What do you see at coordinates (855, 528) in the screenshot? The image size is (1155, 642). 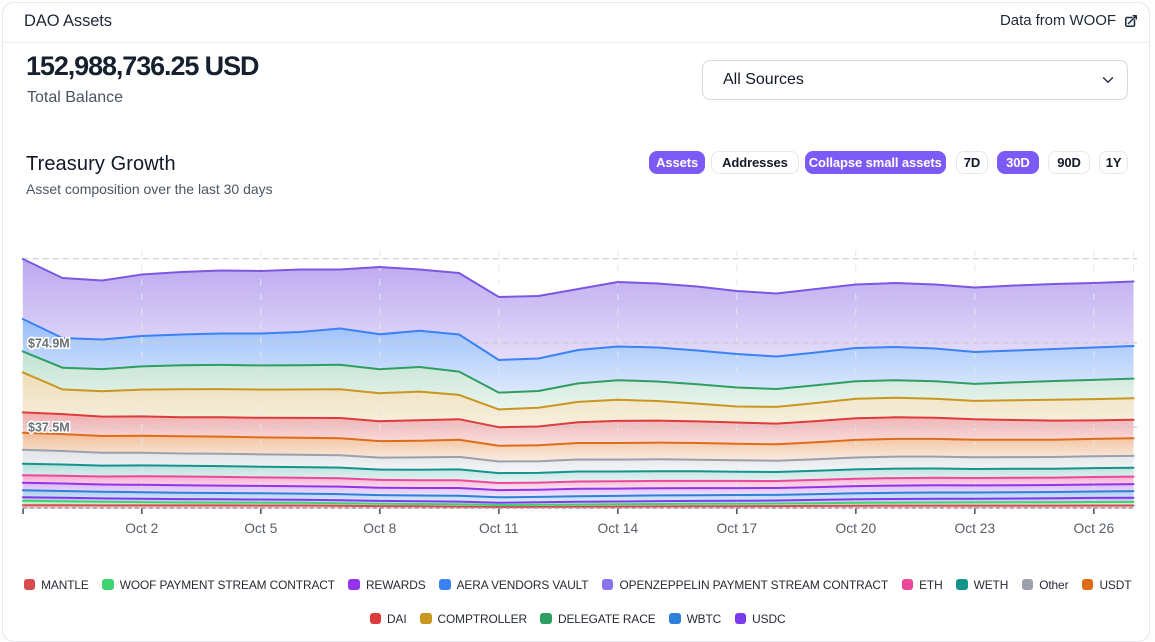 I see `svg-text: Oct 20` at bounding box center [855, 528].